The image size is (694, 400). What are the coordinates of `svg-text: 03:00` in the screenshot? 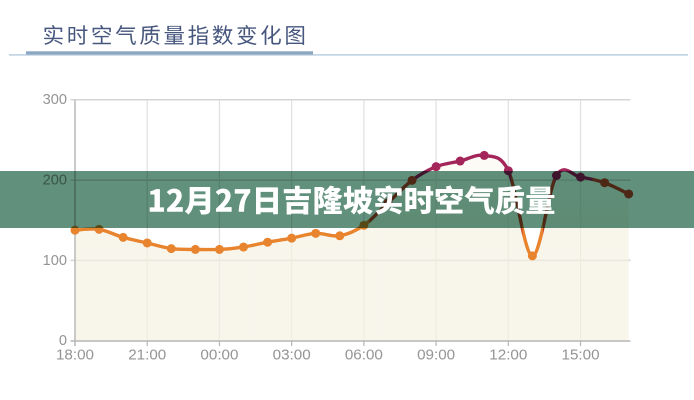 It's located at (292, 355).